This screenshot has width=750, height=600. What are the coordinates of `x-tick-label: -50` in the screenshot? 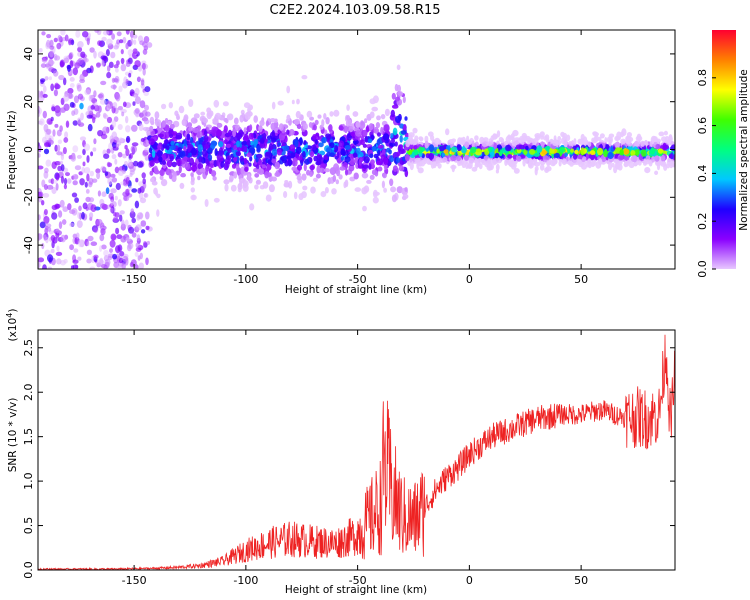 It's located at (358, 279).